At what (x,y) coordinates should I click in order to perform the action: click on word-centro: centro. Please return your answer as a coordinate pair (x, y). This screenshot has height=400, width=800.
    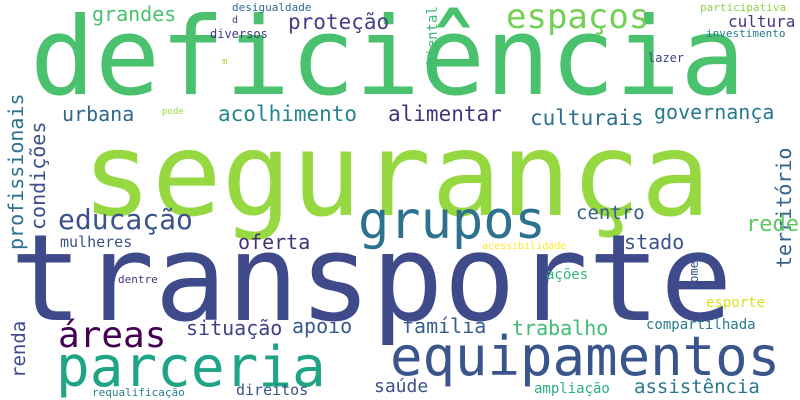
    Looking at the image, I should click on (610, 213).